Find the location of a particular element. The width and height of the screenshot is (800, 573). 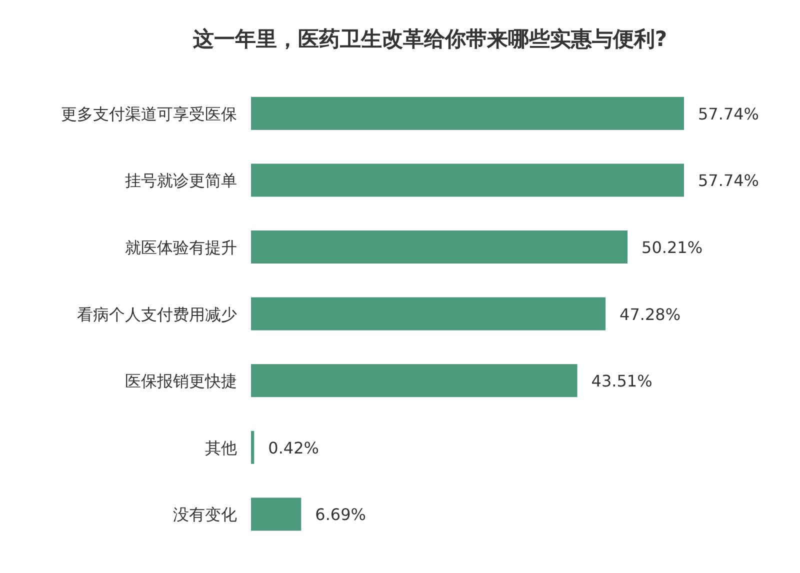

data-label: 47.28% is located at coordinates (650, 314).